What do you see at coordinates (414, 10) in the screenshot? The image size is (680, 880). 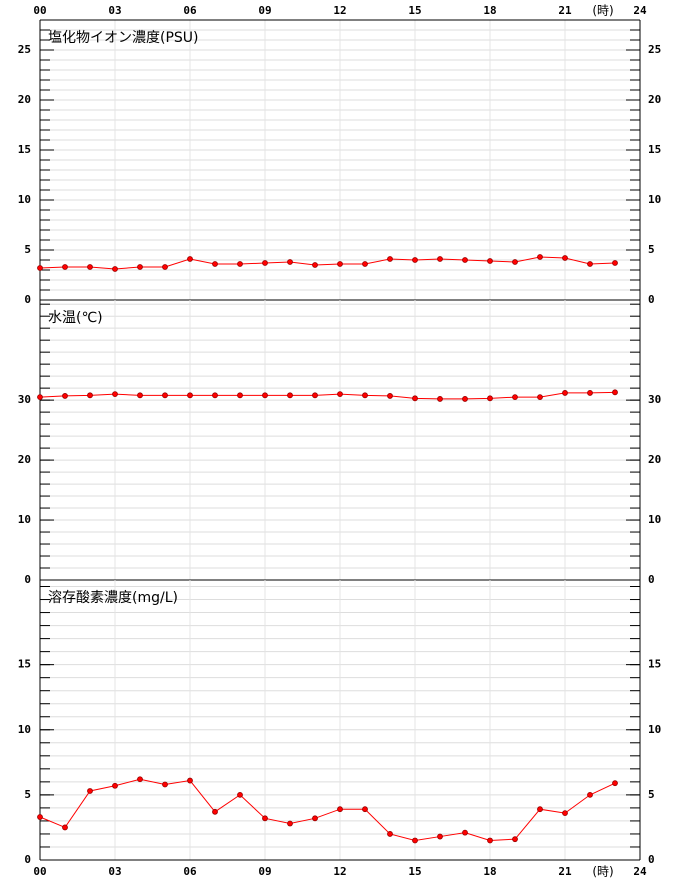 I see `x-tick-label: 15` at bounding box center [414, 10].